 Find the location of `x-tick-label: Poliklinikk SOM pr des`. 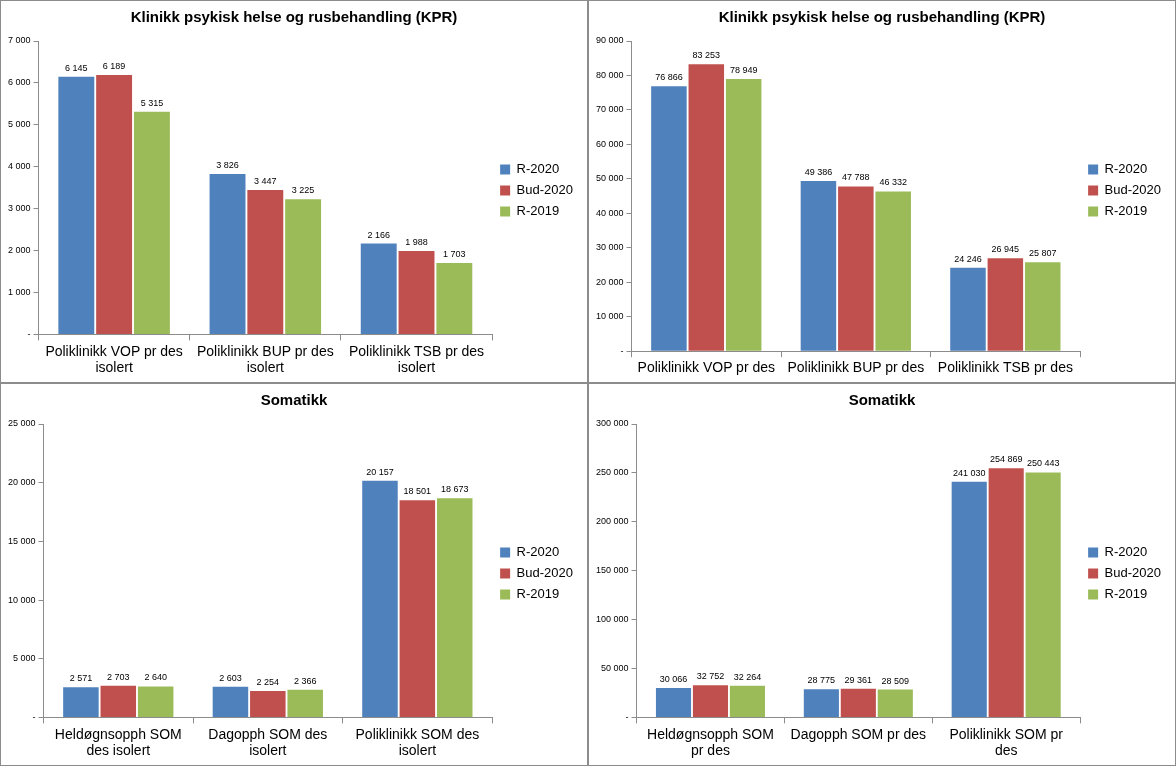

x-tick-label: Poliklinikk SOM pr des is located at coordinates (1006, 742).